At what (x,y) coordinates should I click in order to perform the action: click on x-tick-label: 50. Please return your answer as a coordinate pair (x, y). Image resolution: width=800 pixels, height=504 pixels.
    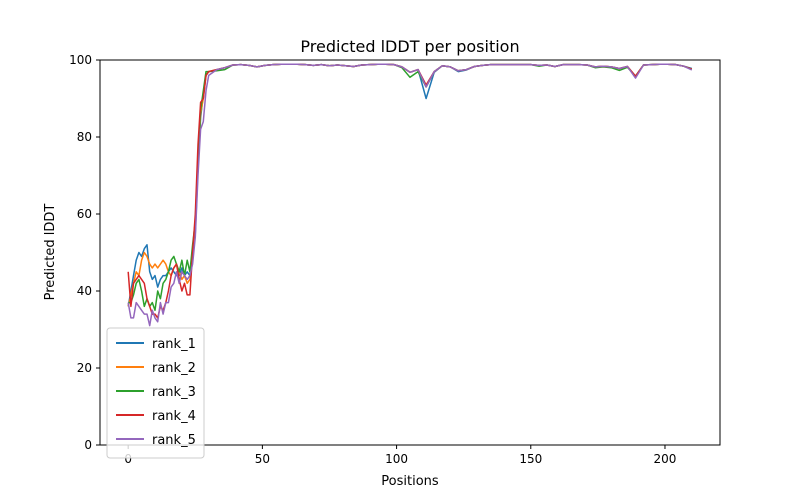
    Looking at the image, I should click on (262, 459).